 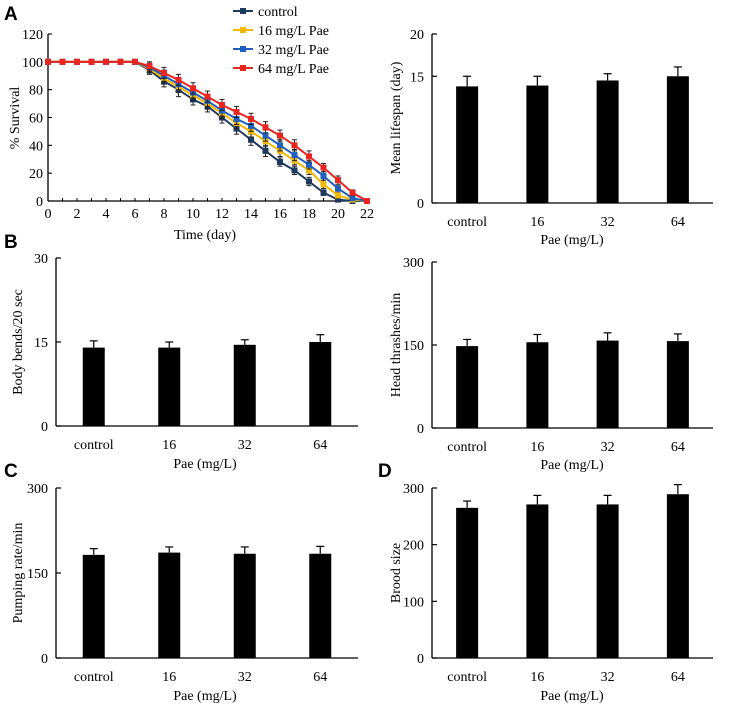 I want to click on x-tick-label: 22, so click(x=367, y=214).